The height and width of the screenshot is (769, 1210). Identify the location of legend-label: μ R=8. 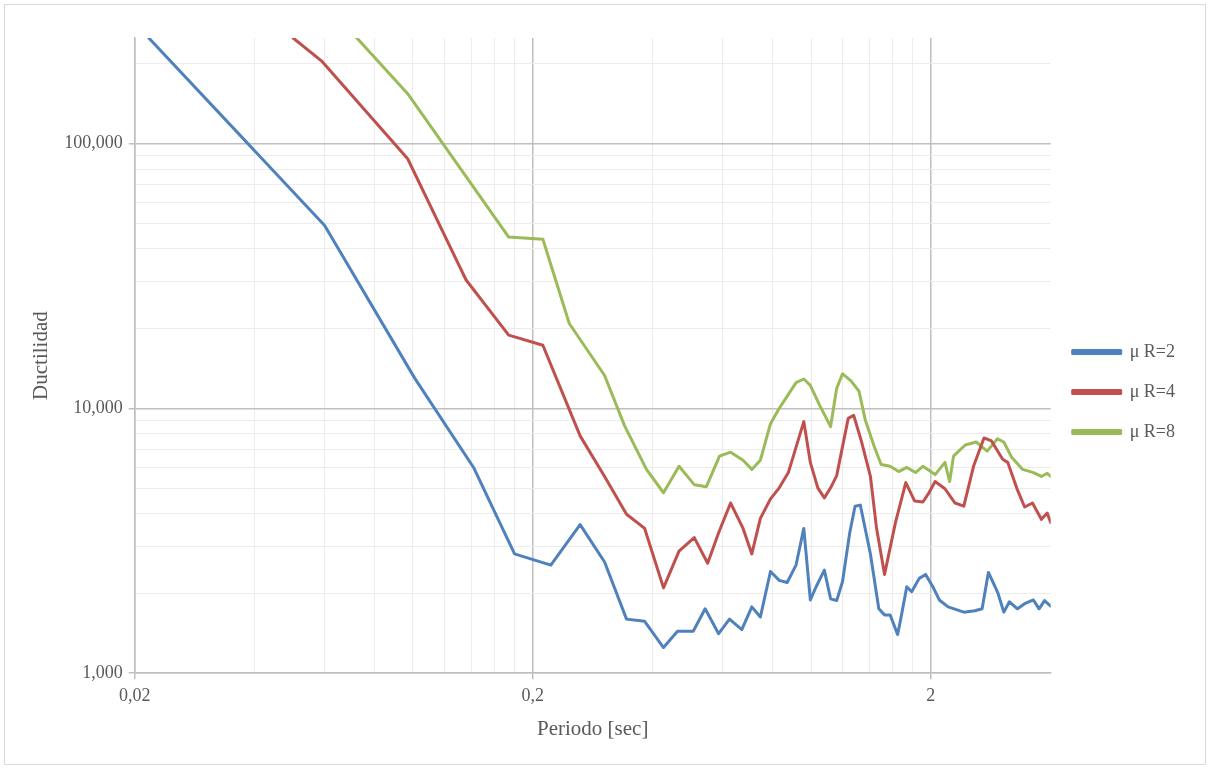
(1152, 430).